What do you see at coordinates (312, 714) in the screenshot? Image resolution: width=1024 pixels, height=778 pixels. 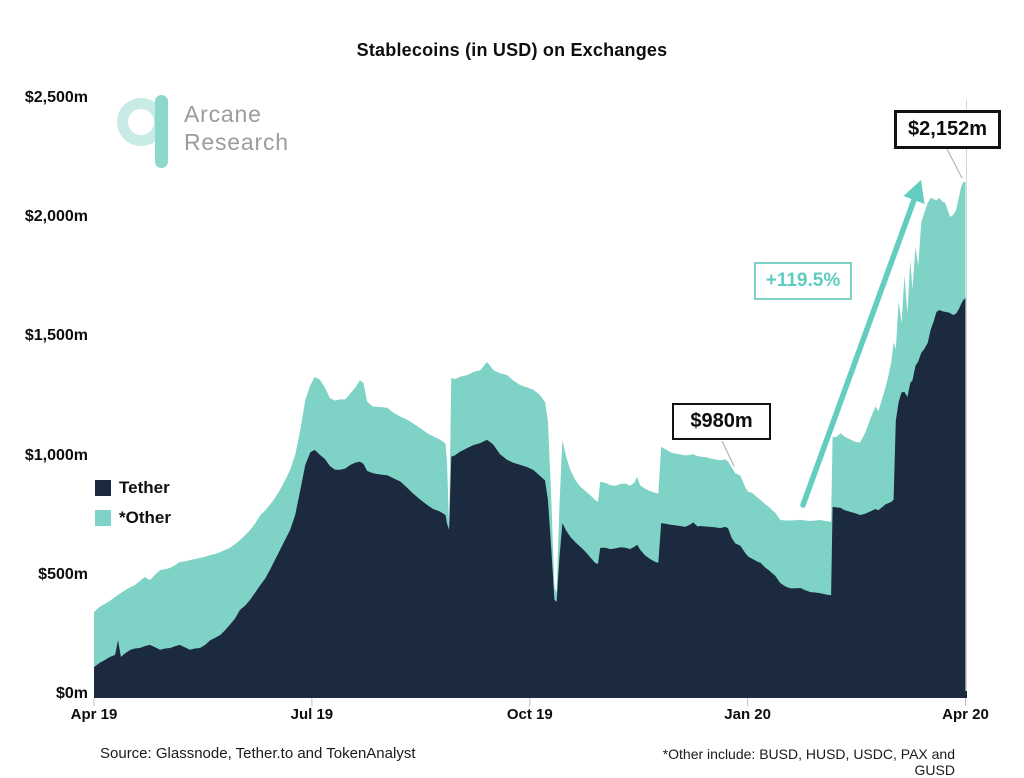 I see `x-axis-label: Jul 19` at bounding box center [312, 714].